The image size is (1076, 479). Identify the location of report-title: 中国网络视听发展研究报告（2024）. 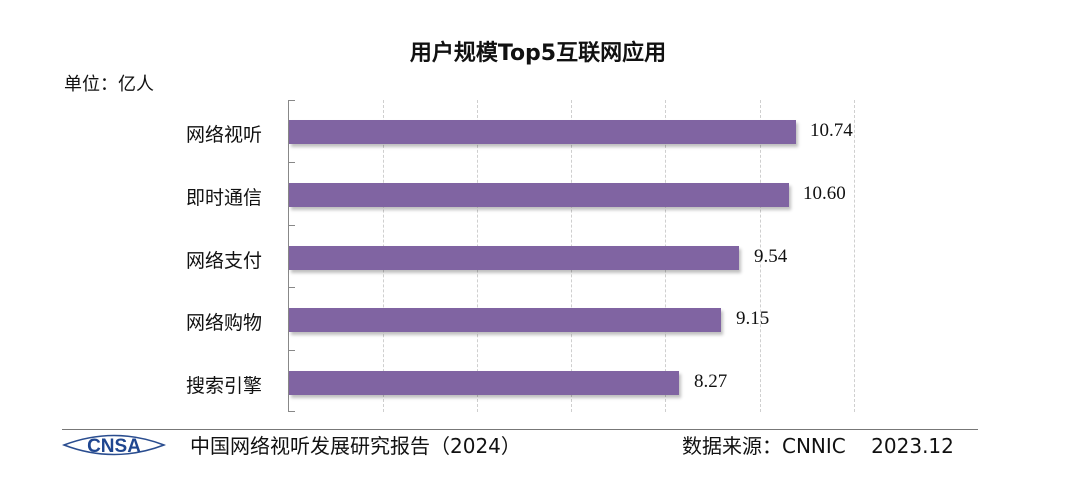
(355, 446).